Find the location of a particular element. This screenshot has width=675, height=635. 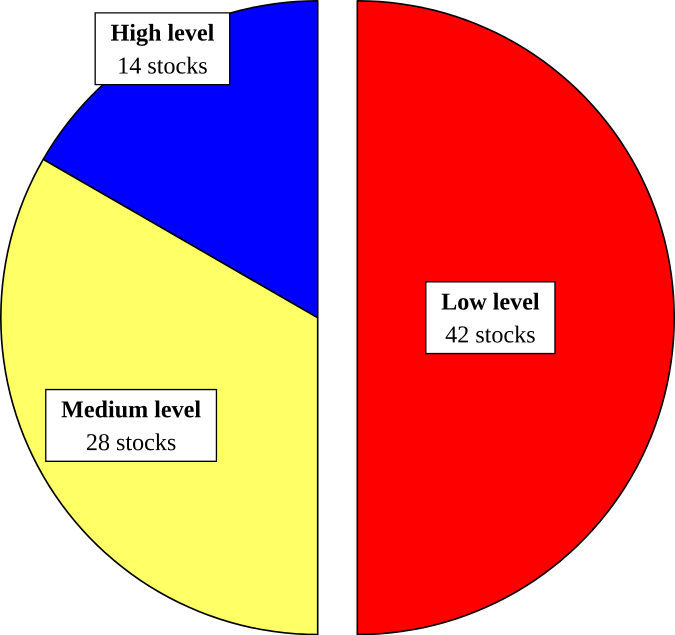

slice-label: Low level is located at coordinates (491, 301).